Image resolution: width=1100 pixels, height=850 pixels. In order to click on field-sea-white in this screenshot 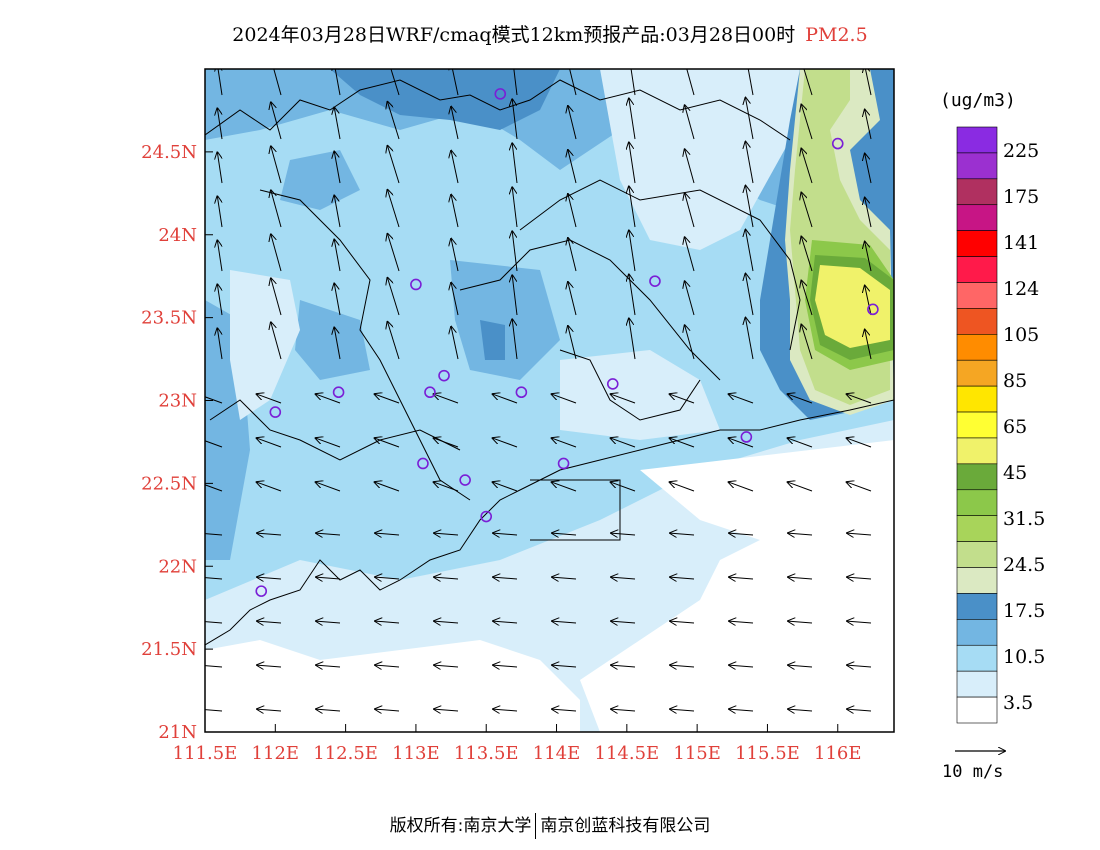, I will do `click(737, 586)`.